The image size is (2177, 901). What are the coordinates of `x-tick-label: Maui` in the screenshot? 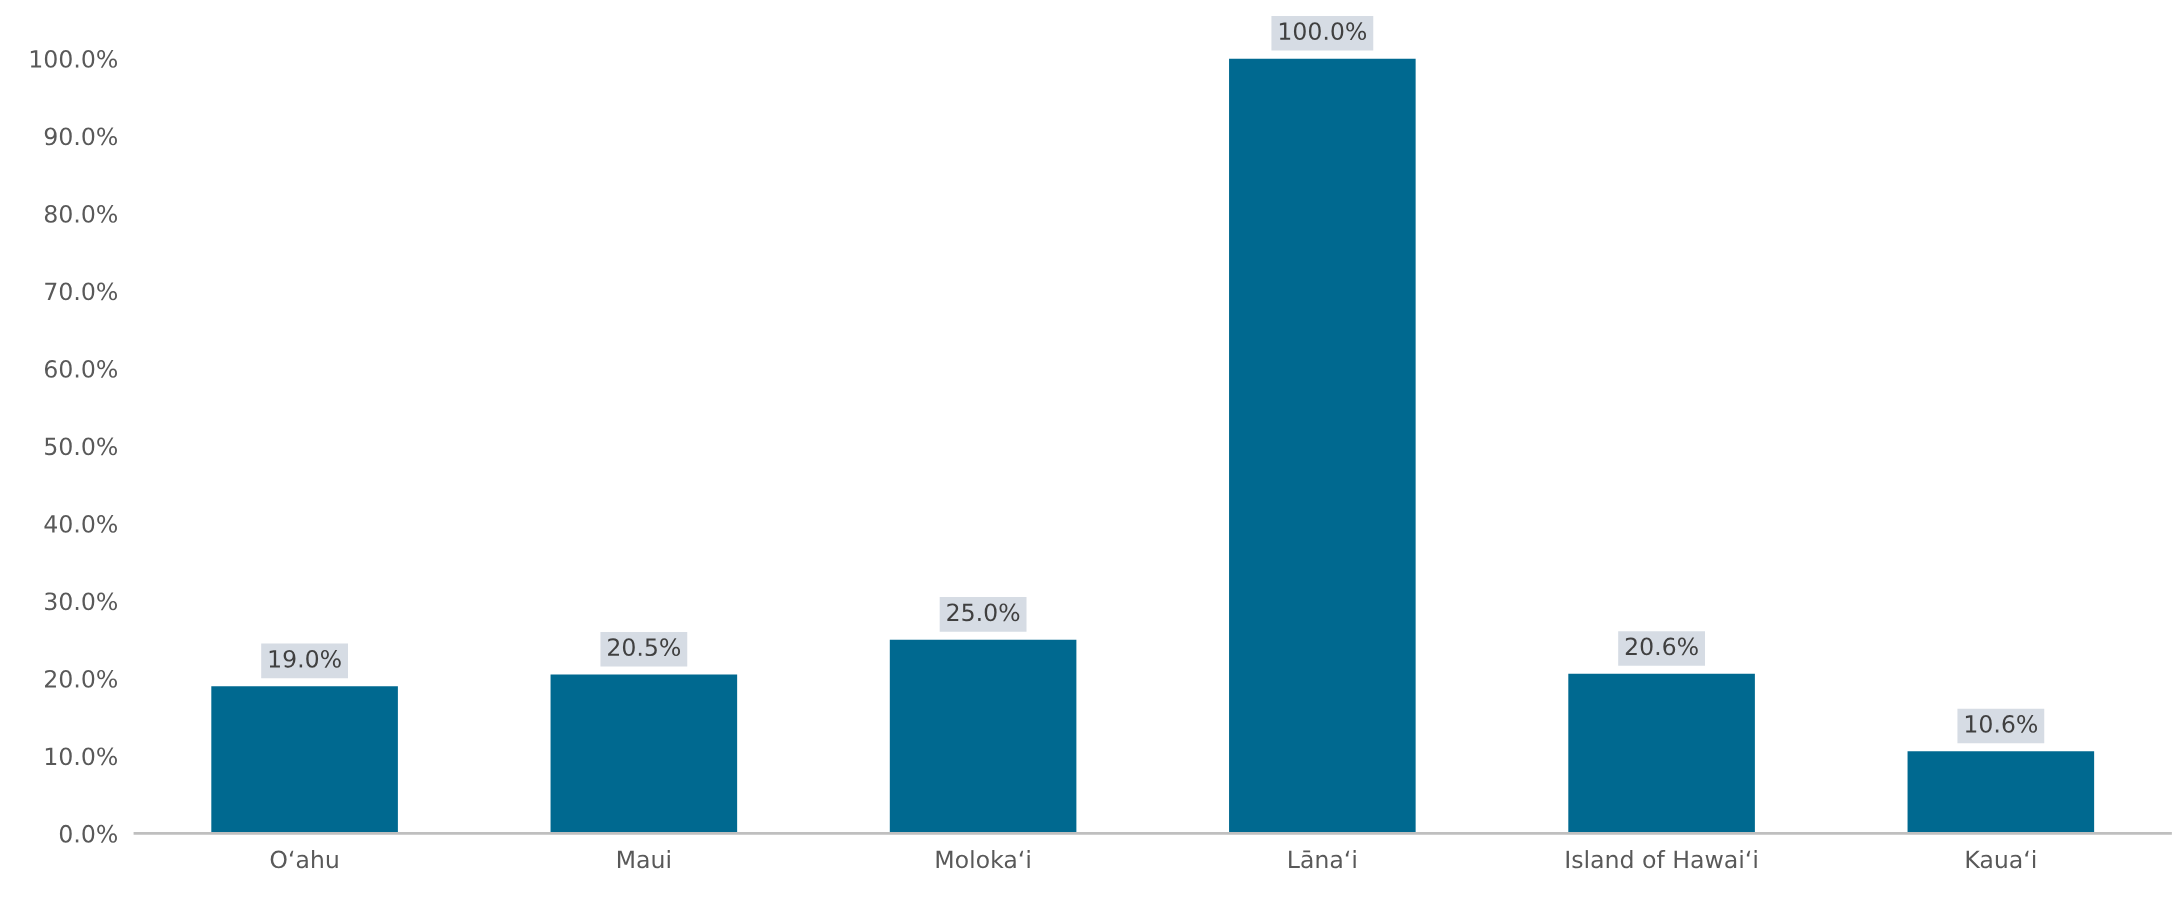 It's located at (643, 859).